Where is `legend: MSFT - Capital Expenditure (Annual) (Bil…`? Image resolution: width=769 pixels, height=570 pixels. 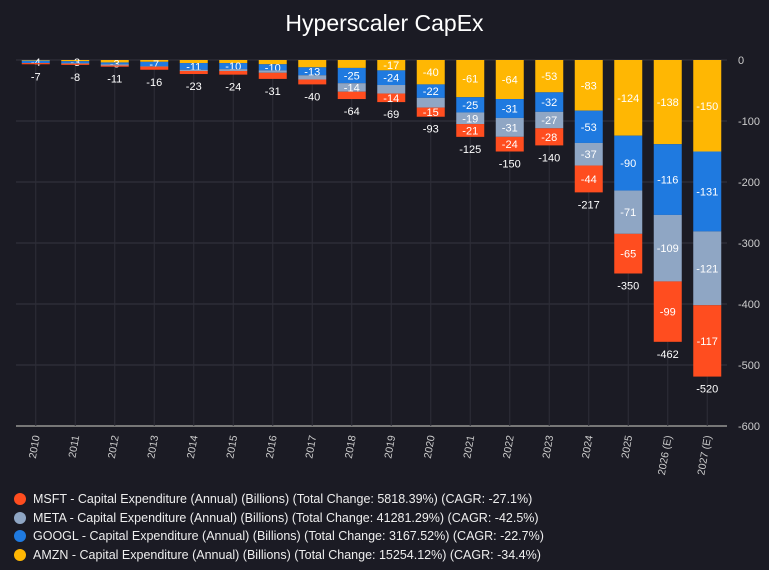 legend: MSFT - Capital Expenditure (Annual) (Bil… is located at coordinates (279, 527).